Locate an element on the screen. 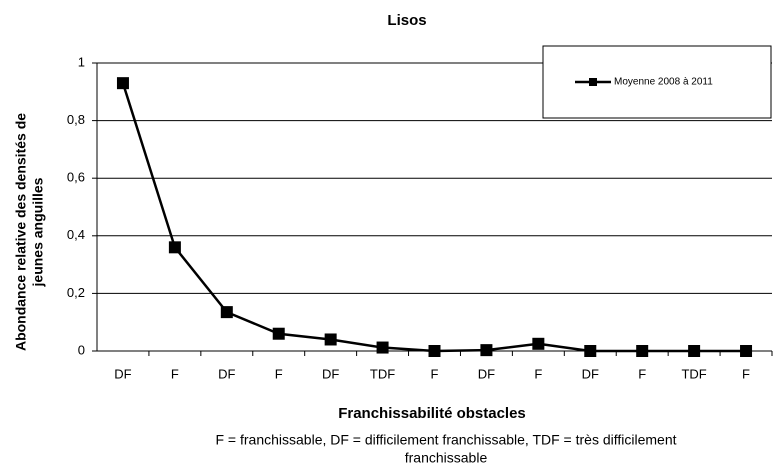  y-tick-label: 0,4 is located at coordinates (76, 234).